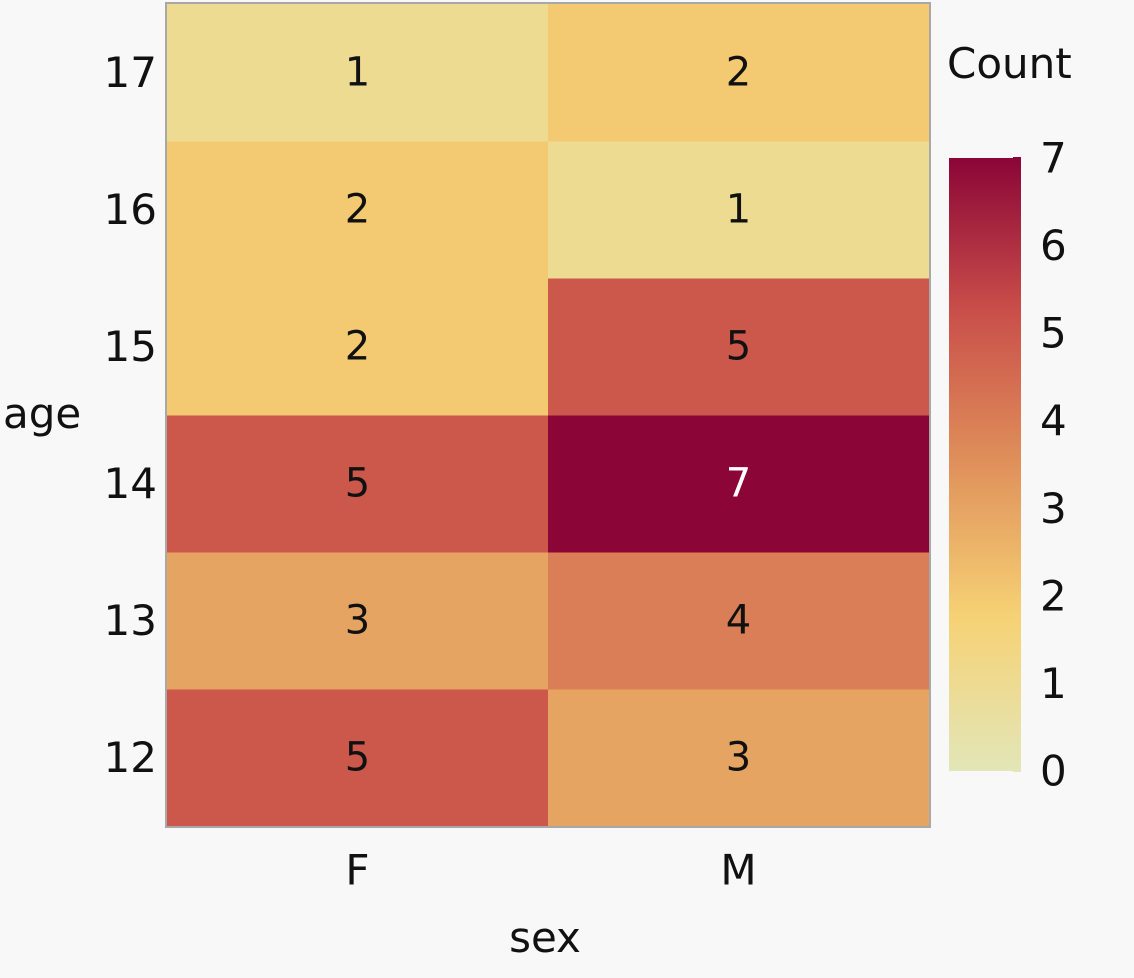 This screenshot has width=1134, height=978. I want to click on cell-value-label: 7, so click(738, 484).